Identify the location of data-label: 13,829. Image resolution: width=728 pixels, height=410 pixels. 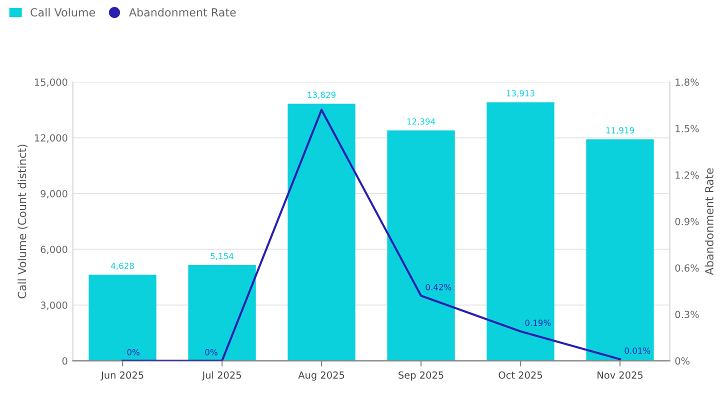
(322, 95).